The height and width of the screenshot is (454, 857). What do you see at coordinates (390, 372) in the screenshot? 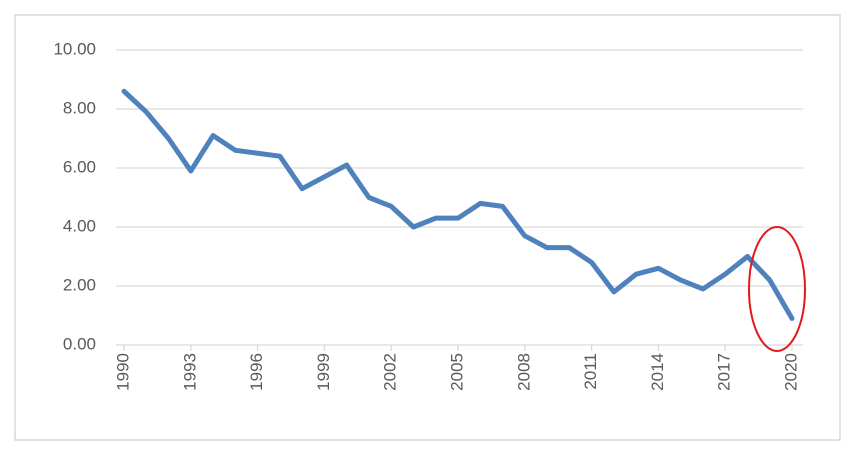
I see `x-tick-label: 2002` at bounding box center [390, 372].